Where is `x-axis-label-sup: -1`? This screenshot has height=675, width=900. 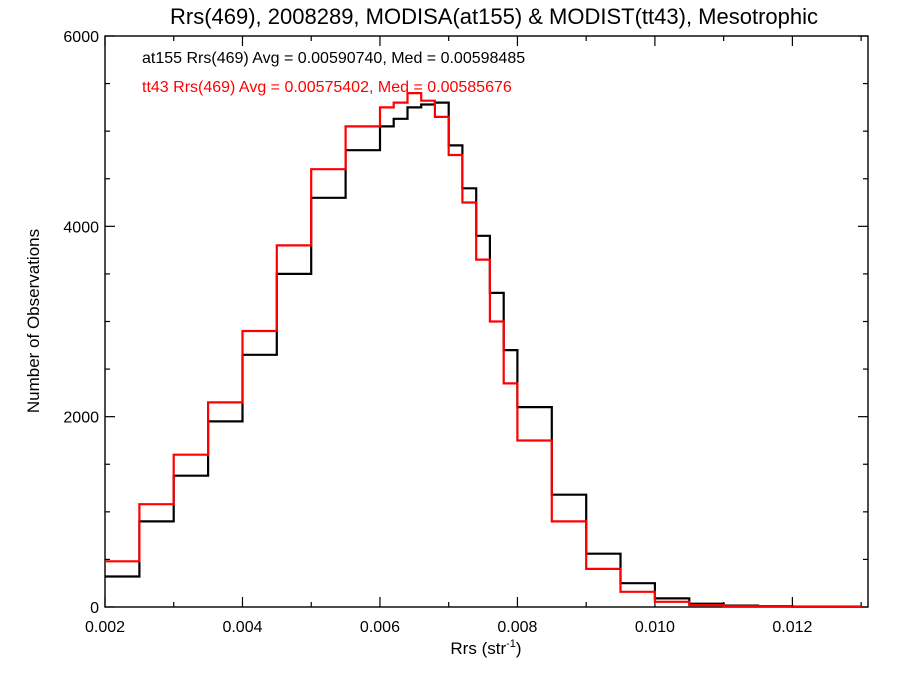 x-axis-label-sup: -1 is located at coordinates (511, 644).